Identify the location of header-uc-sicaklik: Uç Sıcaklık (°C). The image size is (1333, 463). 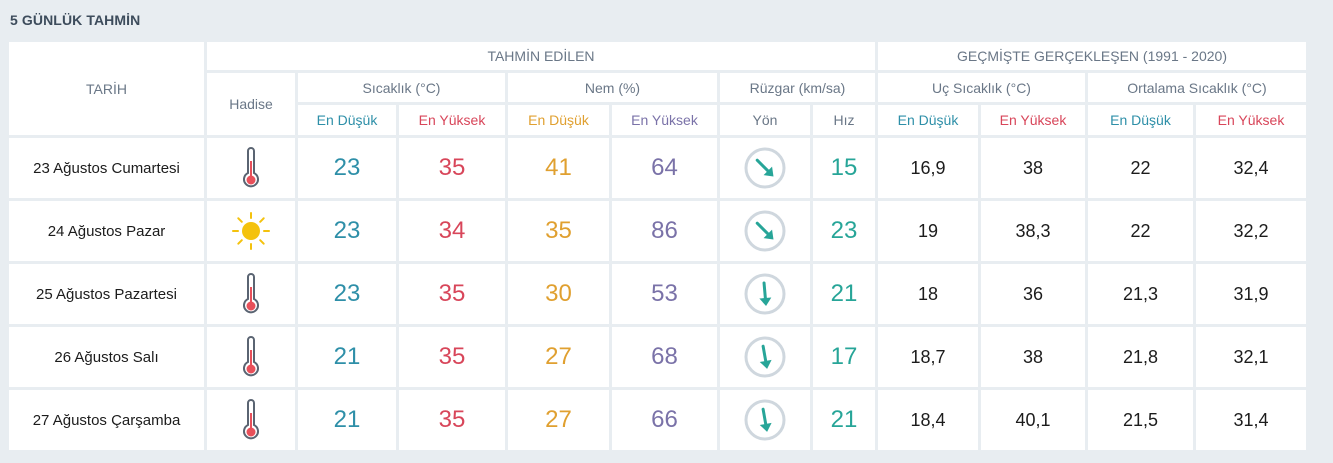
(981, 87).